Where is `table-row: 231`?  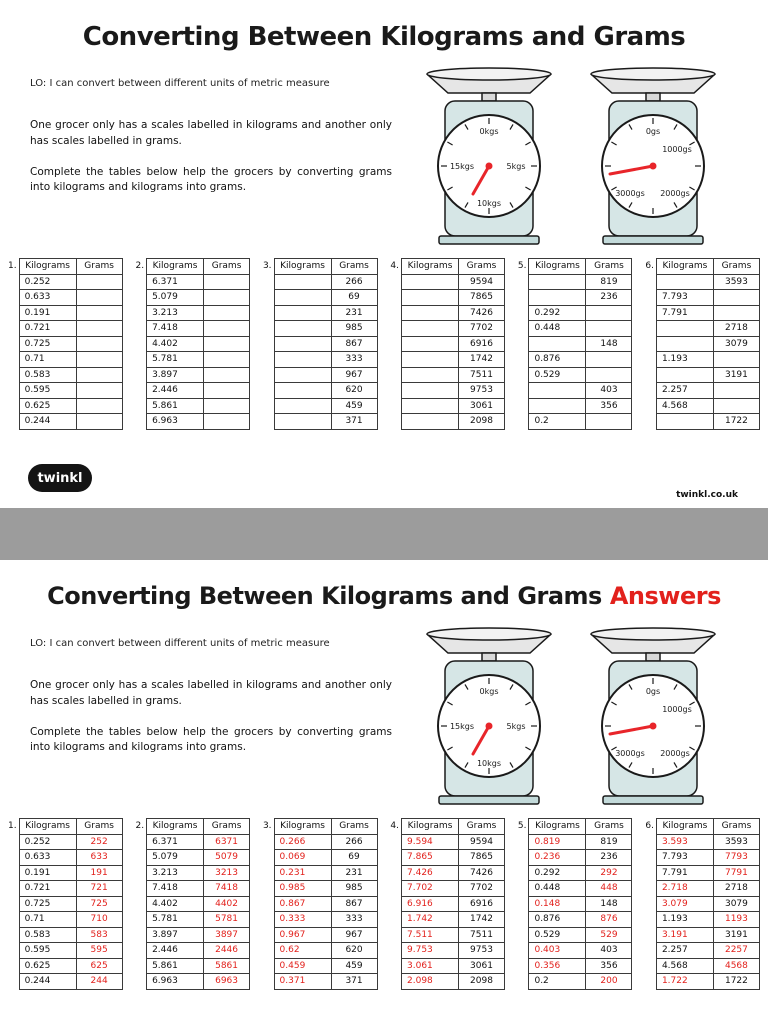 table-row: 231 is located at coordinates (325, 312).